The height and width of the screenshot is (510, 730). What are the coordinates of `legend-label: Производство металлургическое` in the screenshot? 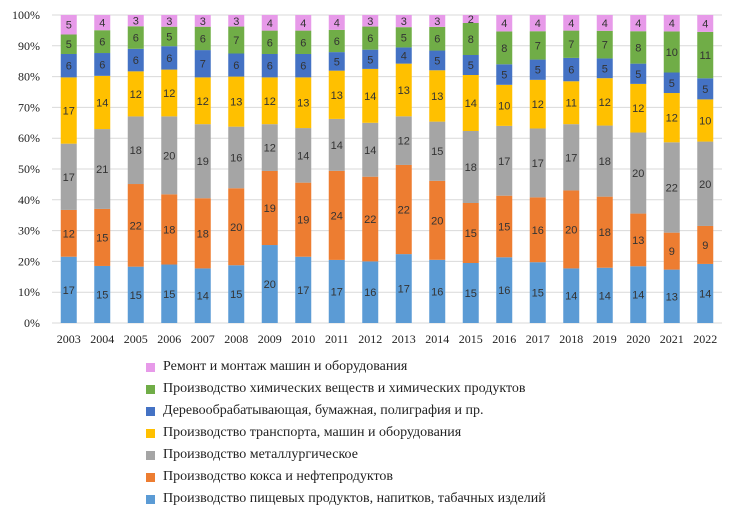 It's located at (260, 454).